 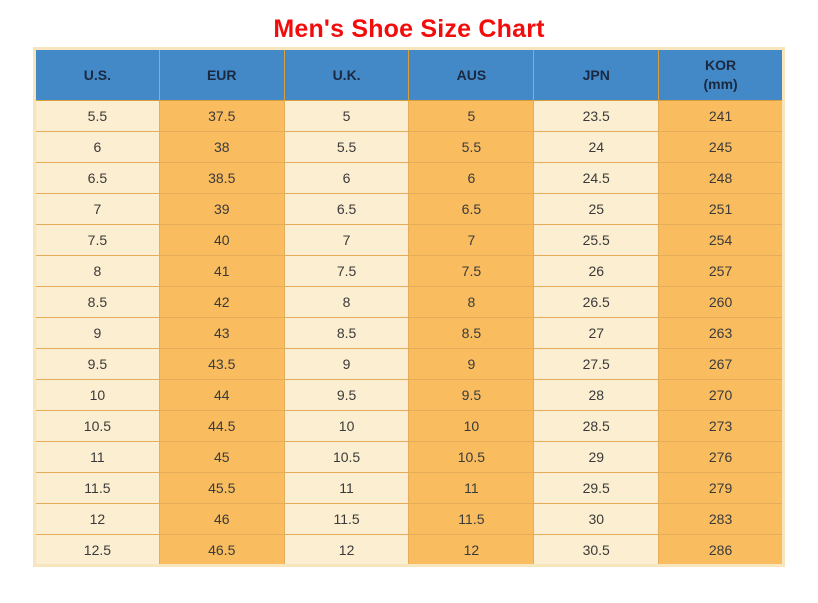 I want to click on cell-us: 6, so click(x=97, y=147).